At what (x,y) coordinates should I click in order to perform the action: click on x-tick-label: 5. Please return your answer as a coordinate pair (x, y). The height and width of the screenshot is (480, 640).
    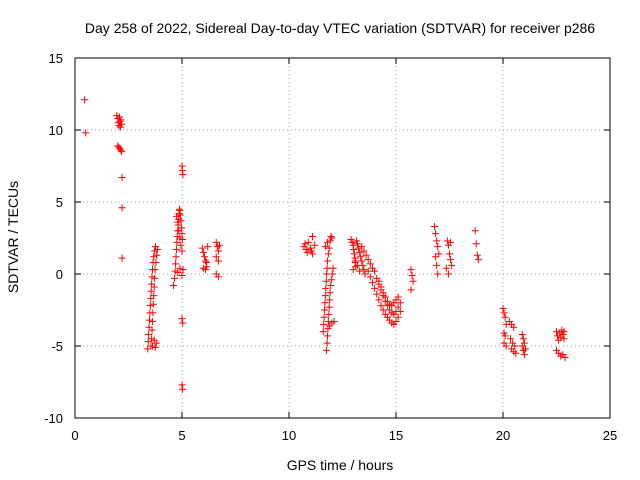
    Looking at the image, I should click on (181, 435).